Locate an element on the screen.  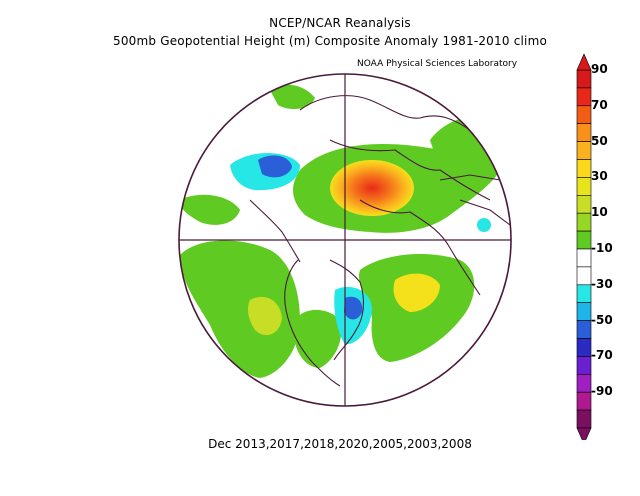
anomaly-cyan-spot is located at coordinates (484, 225).